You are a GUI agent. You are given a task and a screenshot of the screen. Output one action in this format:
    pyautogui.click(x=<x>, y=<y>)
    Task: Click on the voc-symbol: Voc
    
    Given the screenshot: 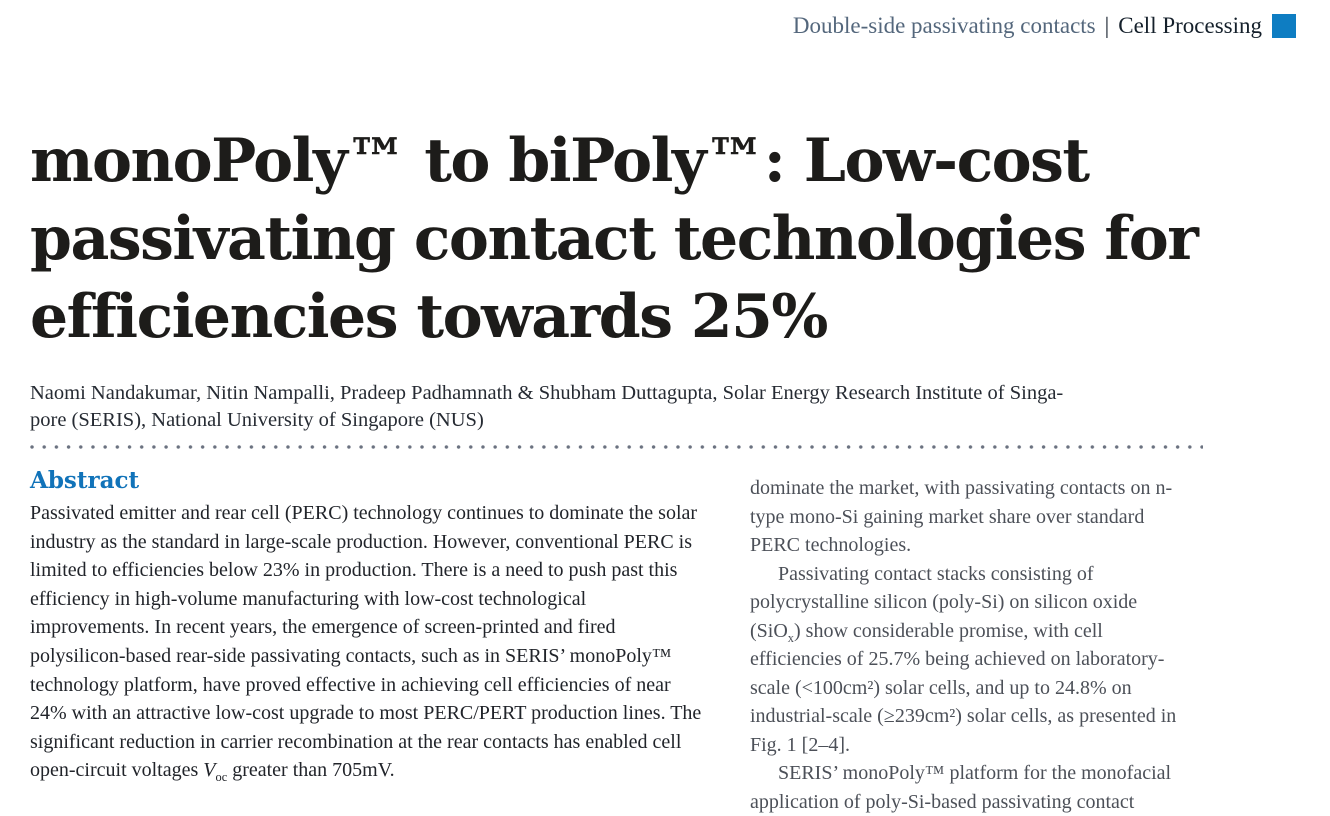 What is the action you would take?
    pyautogui.click(x=215, y=772)
    